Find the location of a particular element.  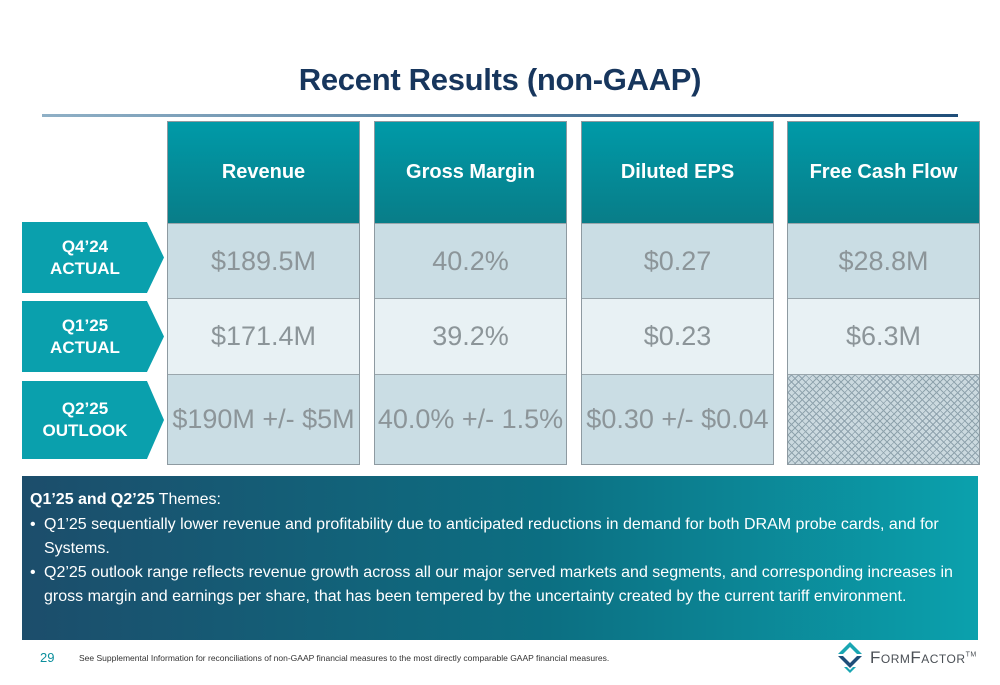

column-header-diluted-eps: Diluted EPS is located at coordinates (677, 172).